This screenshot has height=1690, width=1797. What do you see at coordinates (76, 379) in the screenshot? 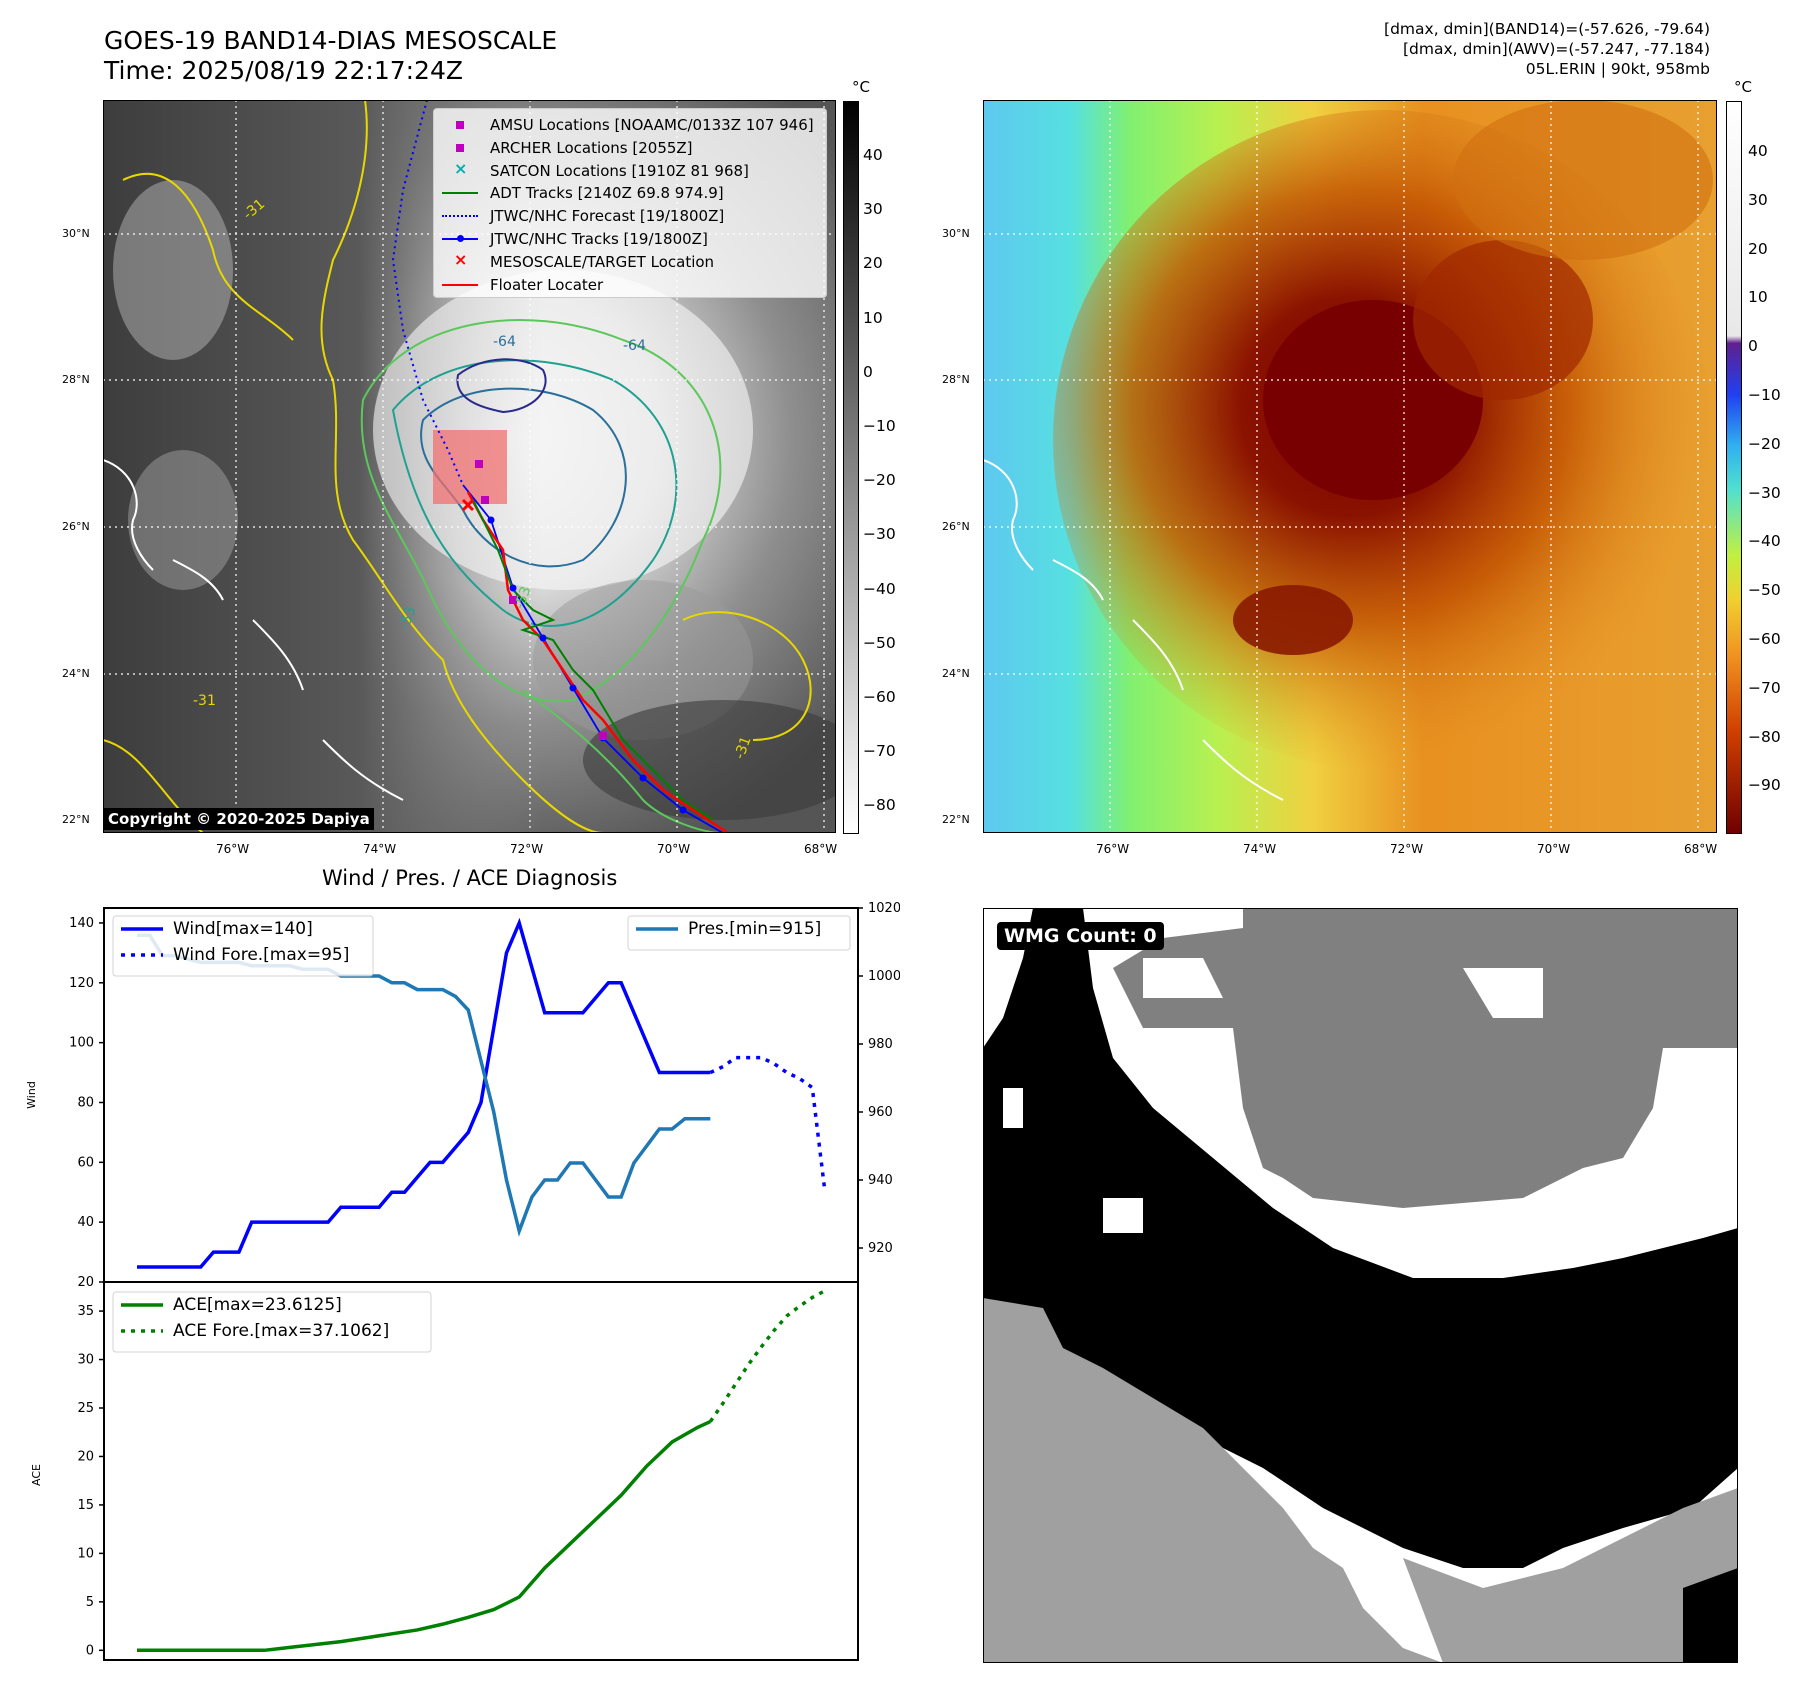
I see `lat-label: 28°N` at bounding box center [76, 379].